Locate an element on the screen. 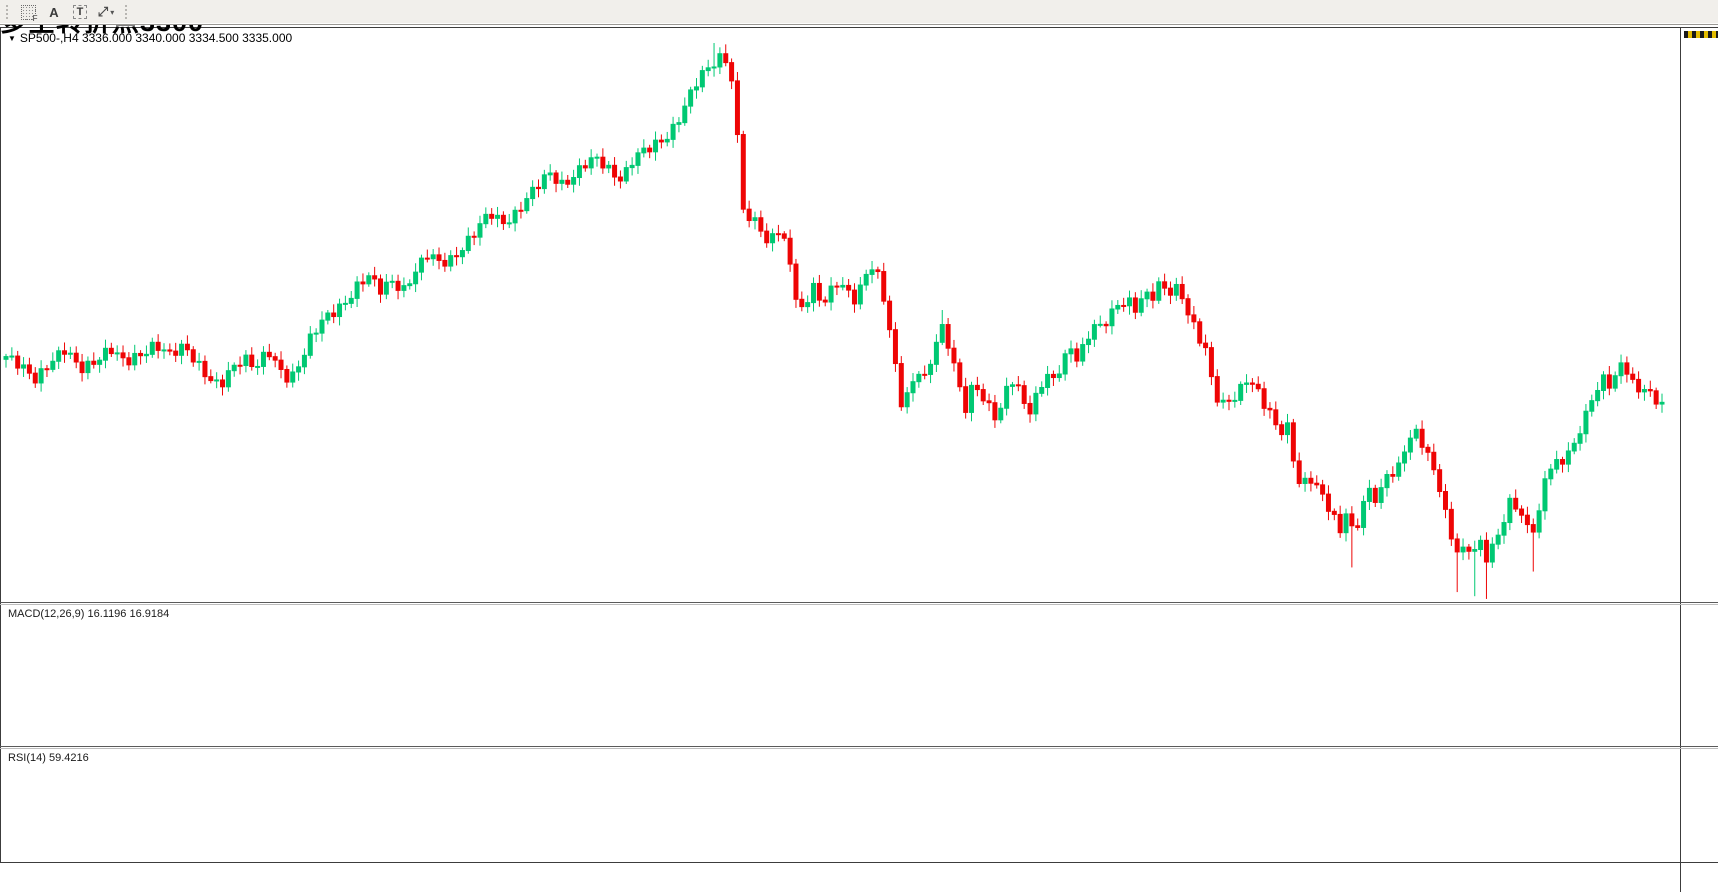 This screenshot has height=892, width=1718. toolbar: F A T ⤢ ▾ is located at coordinates (859, 12).